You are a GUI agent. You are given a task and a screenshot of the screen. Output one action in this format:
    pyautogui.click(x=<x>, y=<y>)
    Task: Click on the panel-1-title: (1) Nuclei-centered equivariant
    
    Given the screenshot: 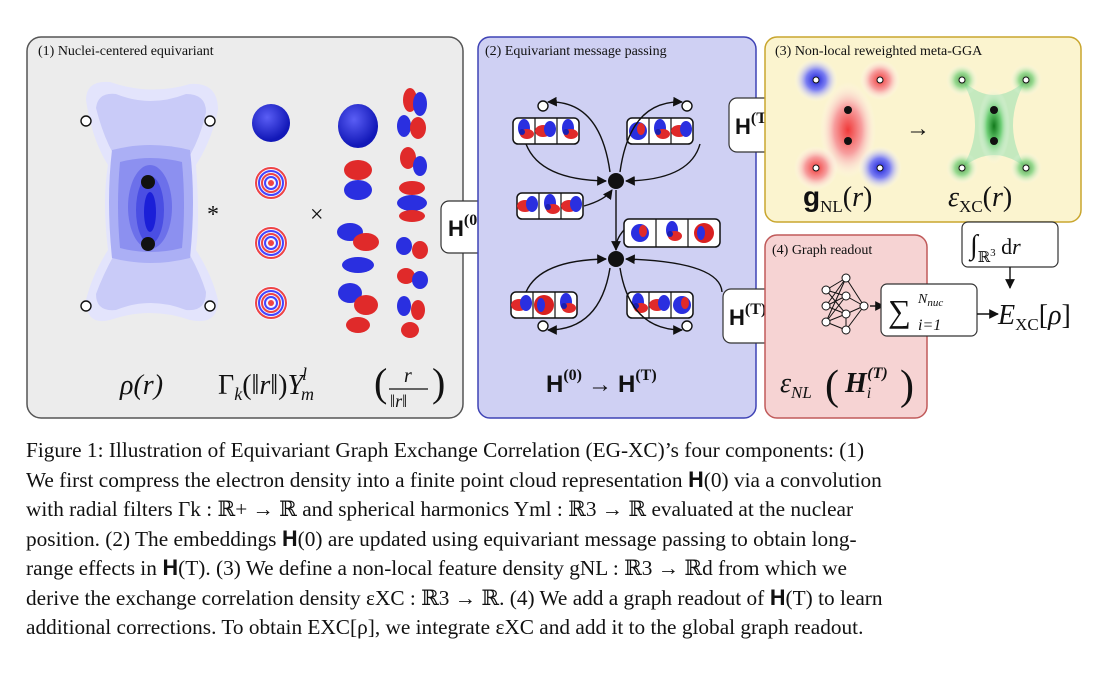 What is the action you would take?
    pyautogui.click(x=126, y=51)
    